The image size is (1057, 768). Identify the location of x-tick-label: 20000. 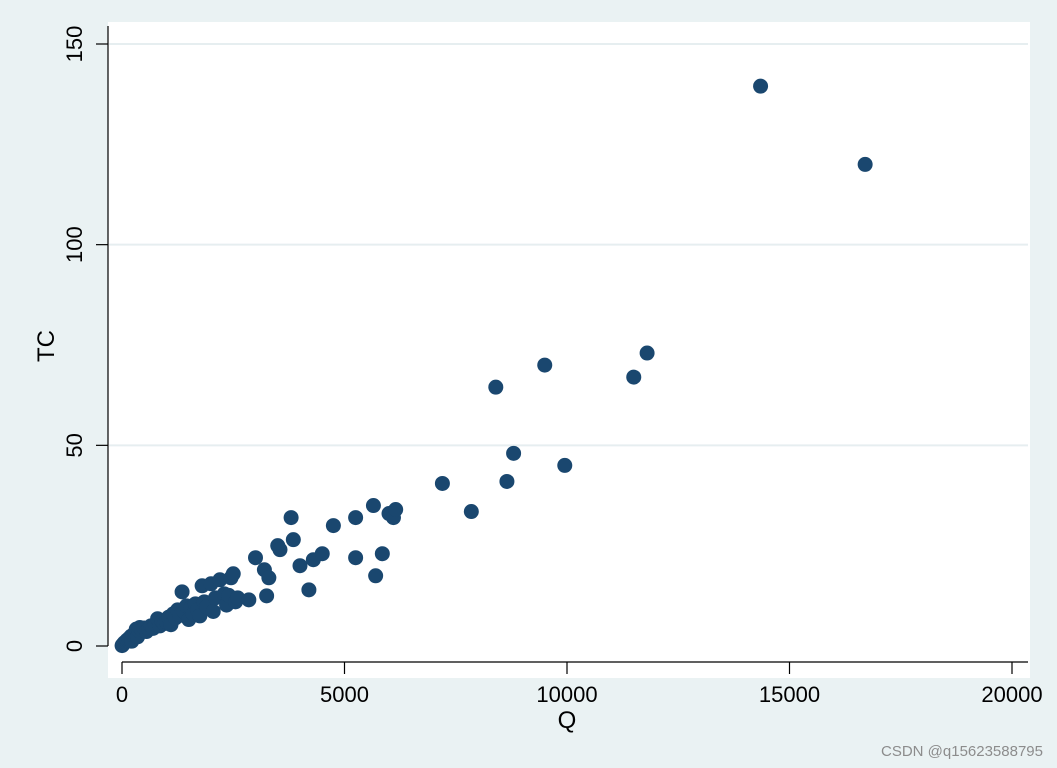
(1011, 694).